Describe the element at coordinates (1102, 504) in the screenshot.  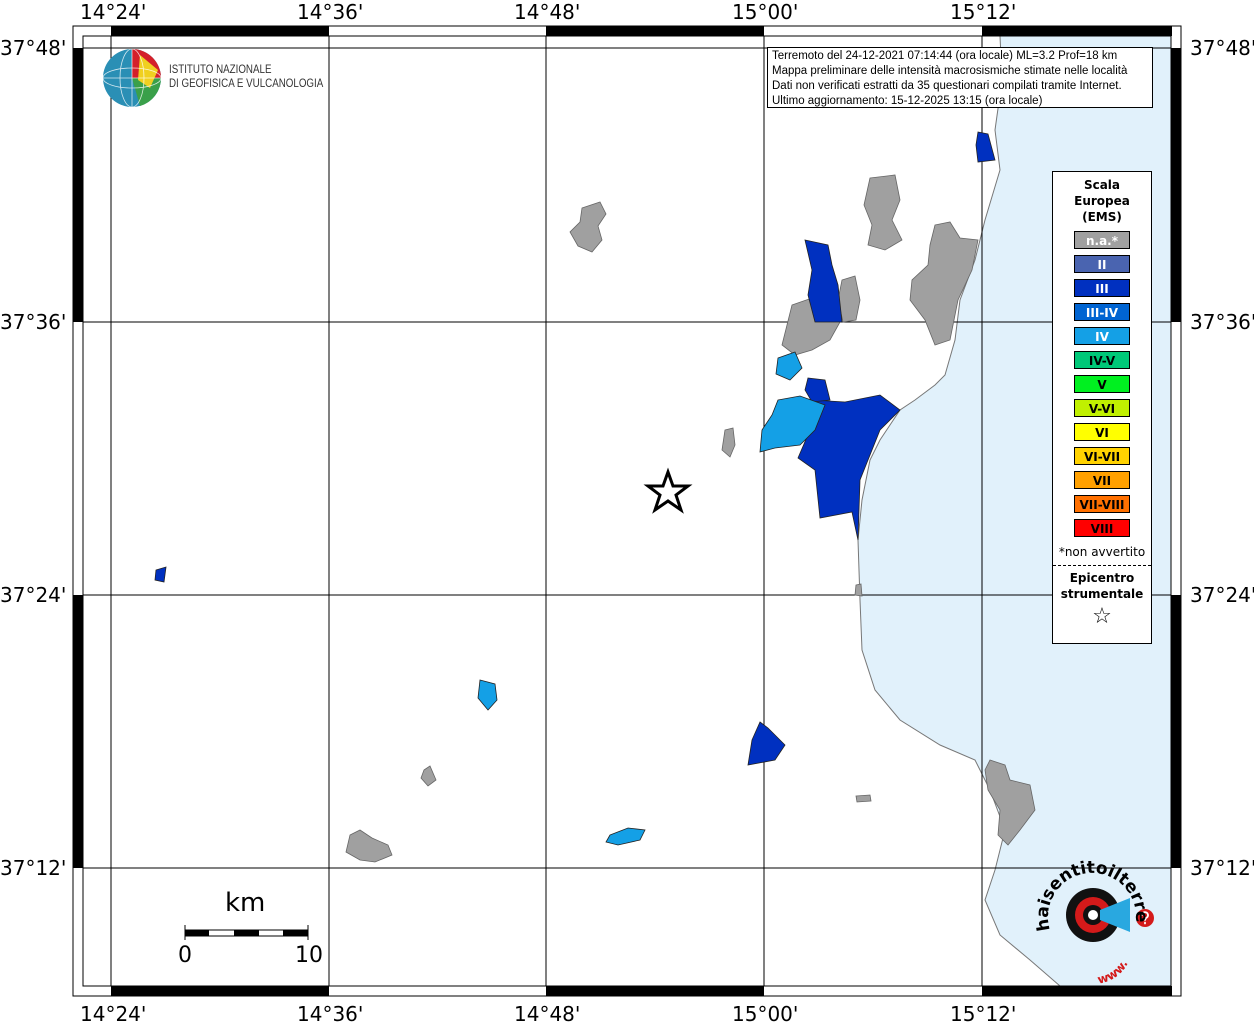
I see `legend-swatch: VII-VIII` at that location.